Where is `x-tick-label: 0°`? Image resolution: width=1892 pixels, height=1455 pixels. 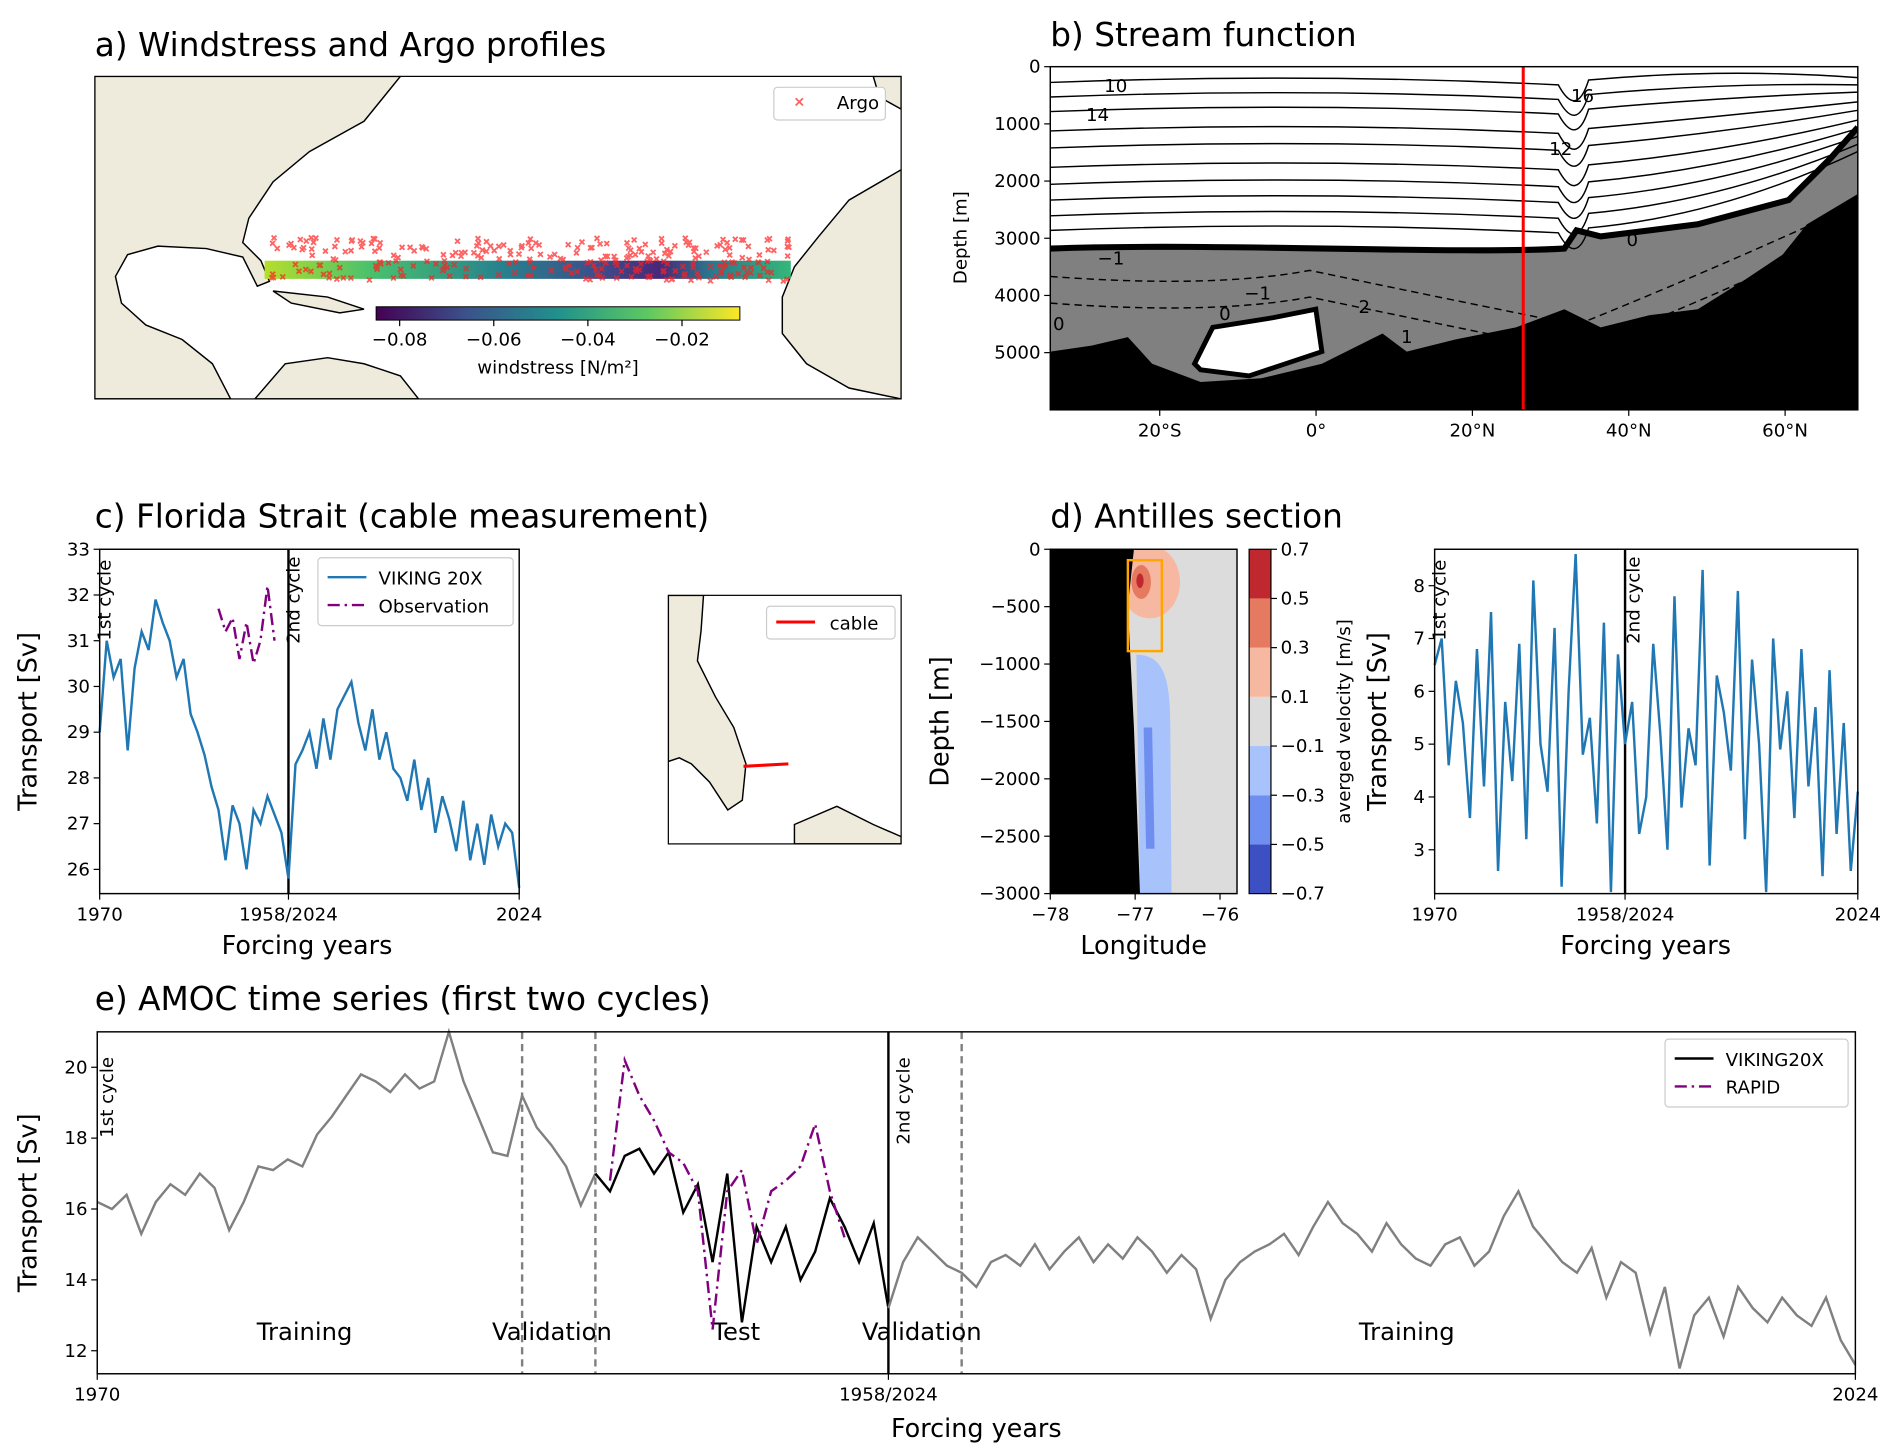 x-tick-label: 0° is located at coordinates (1316, 430).